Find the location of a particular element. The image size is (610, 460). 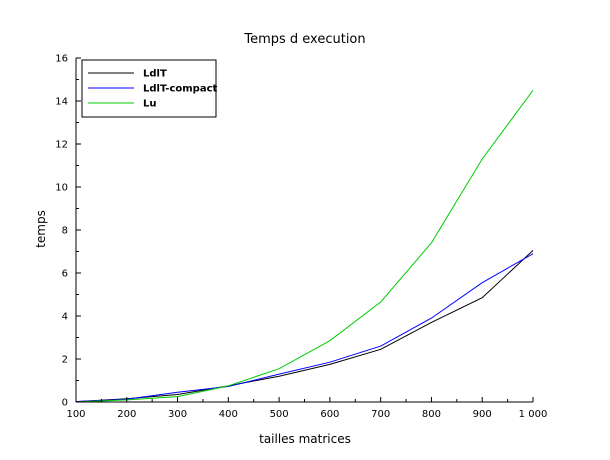

x-tick-label: 300 is located at coordinates (177, 414).